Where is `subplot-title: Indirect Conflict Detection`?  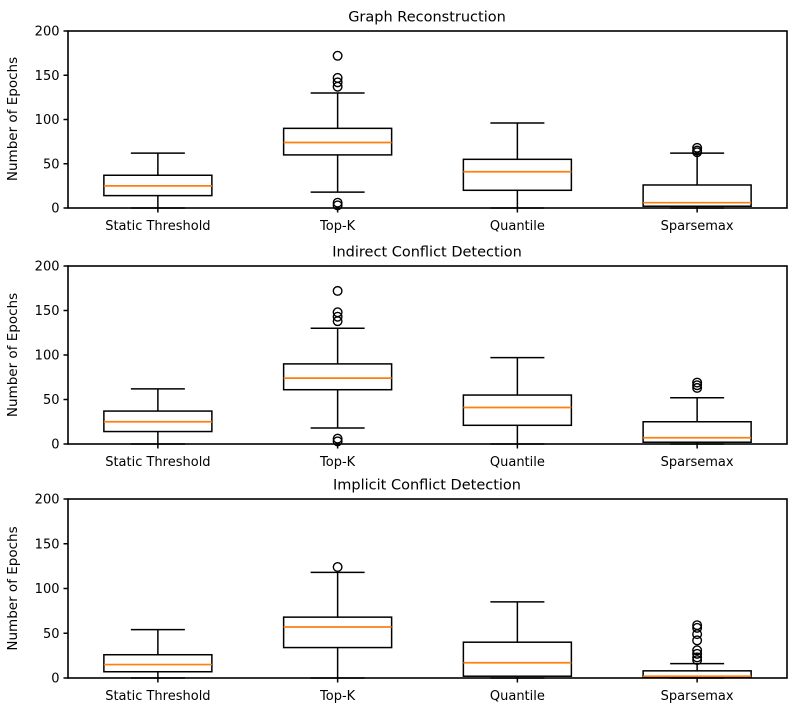 subplot-title: Indirect Conflict Detection is located at coordinates (427, 253).